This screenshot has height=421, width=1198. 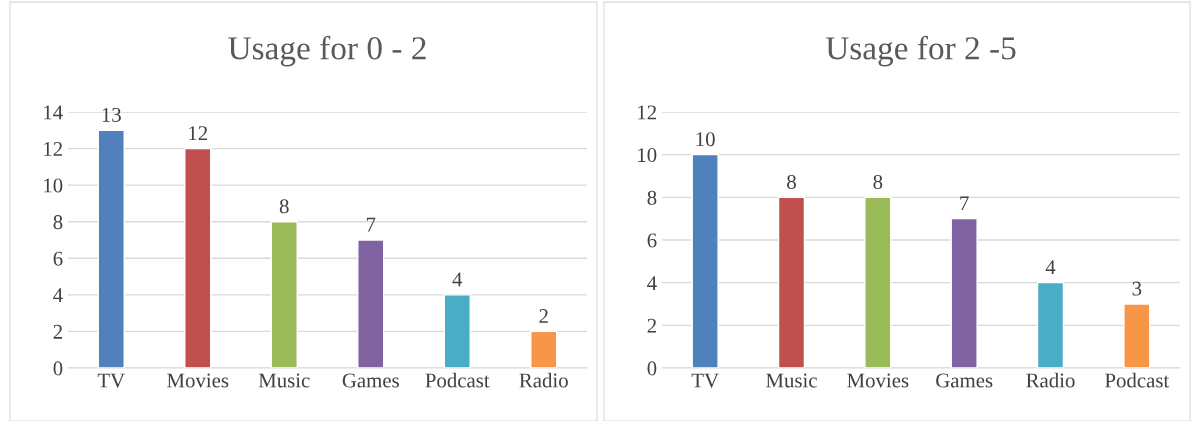 What do you see at coordinates (198, 133) in the screenshot?
I see `data-label: 12` at bounding box center [198, 133].